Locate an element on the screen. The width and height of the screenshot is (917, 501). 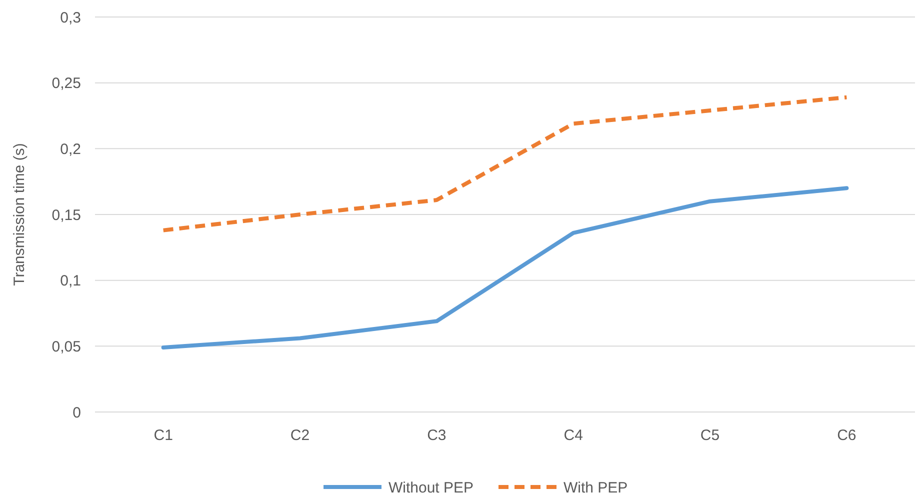
y-tick-label: 0,2 is located at coordinates (70, 149).